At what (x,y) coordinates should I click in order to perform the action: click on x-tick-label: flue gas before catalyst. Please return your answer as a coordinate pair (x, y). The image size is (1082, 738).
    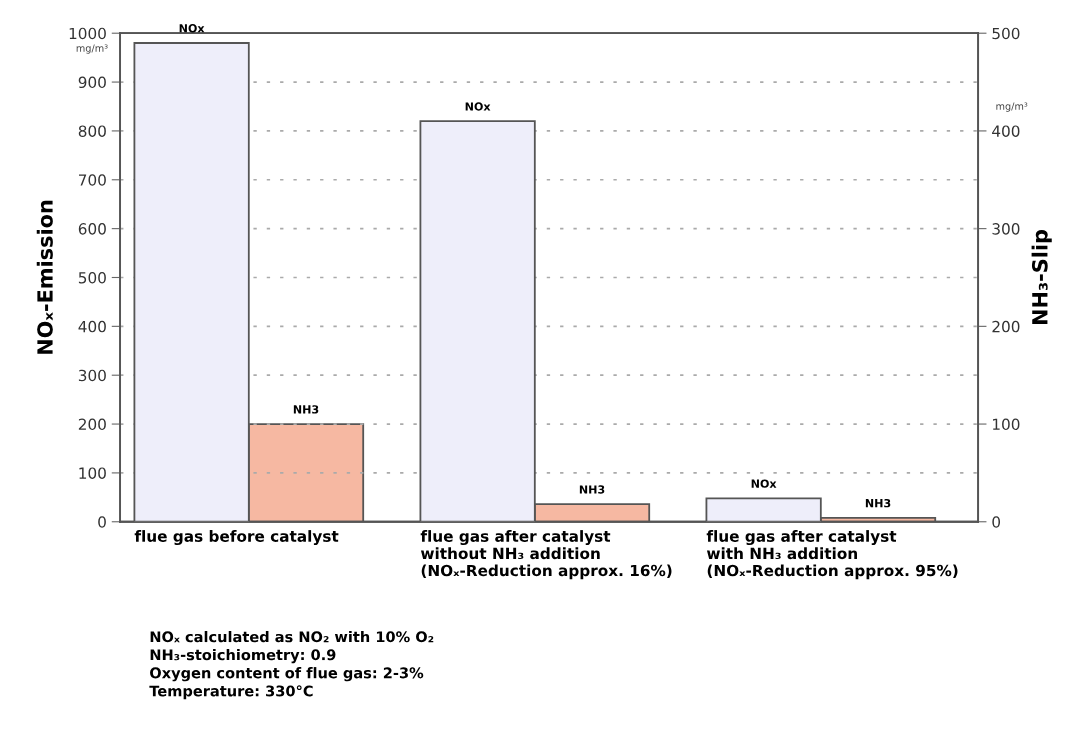
    Looking at the image, I should click on (236, 537).